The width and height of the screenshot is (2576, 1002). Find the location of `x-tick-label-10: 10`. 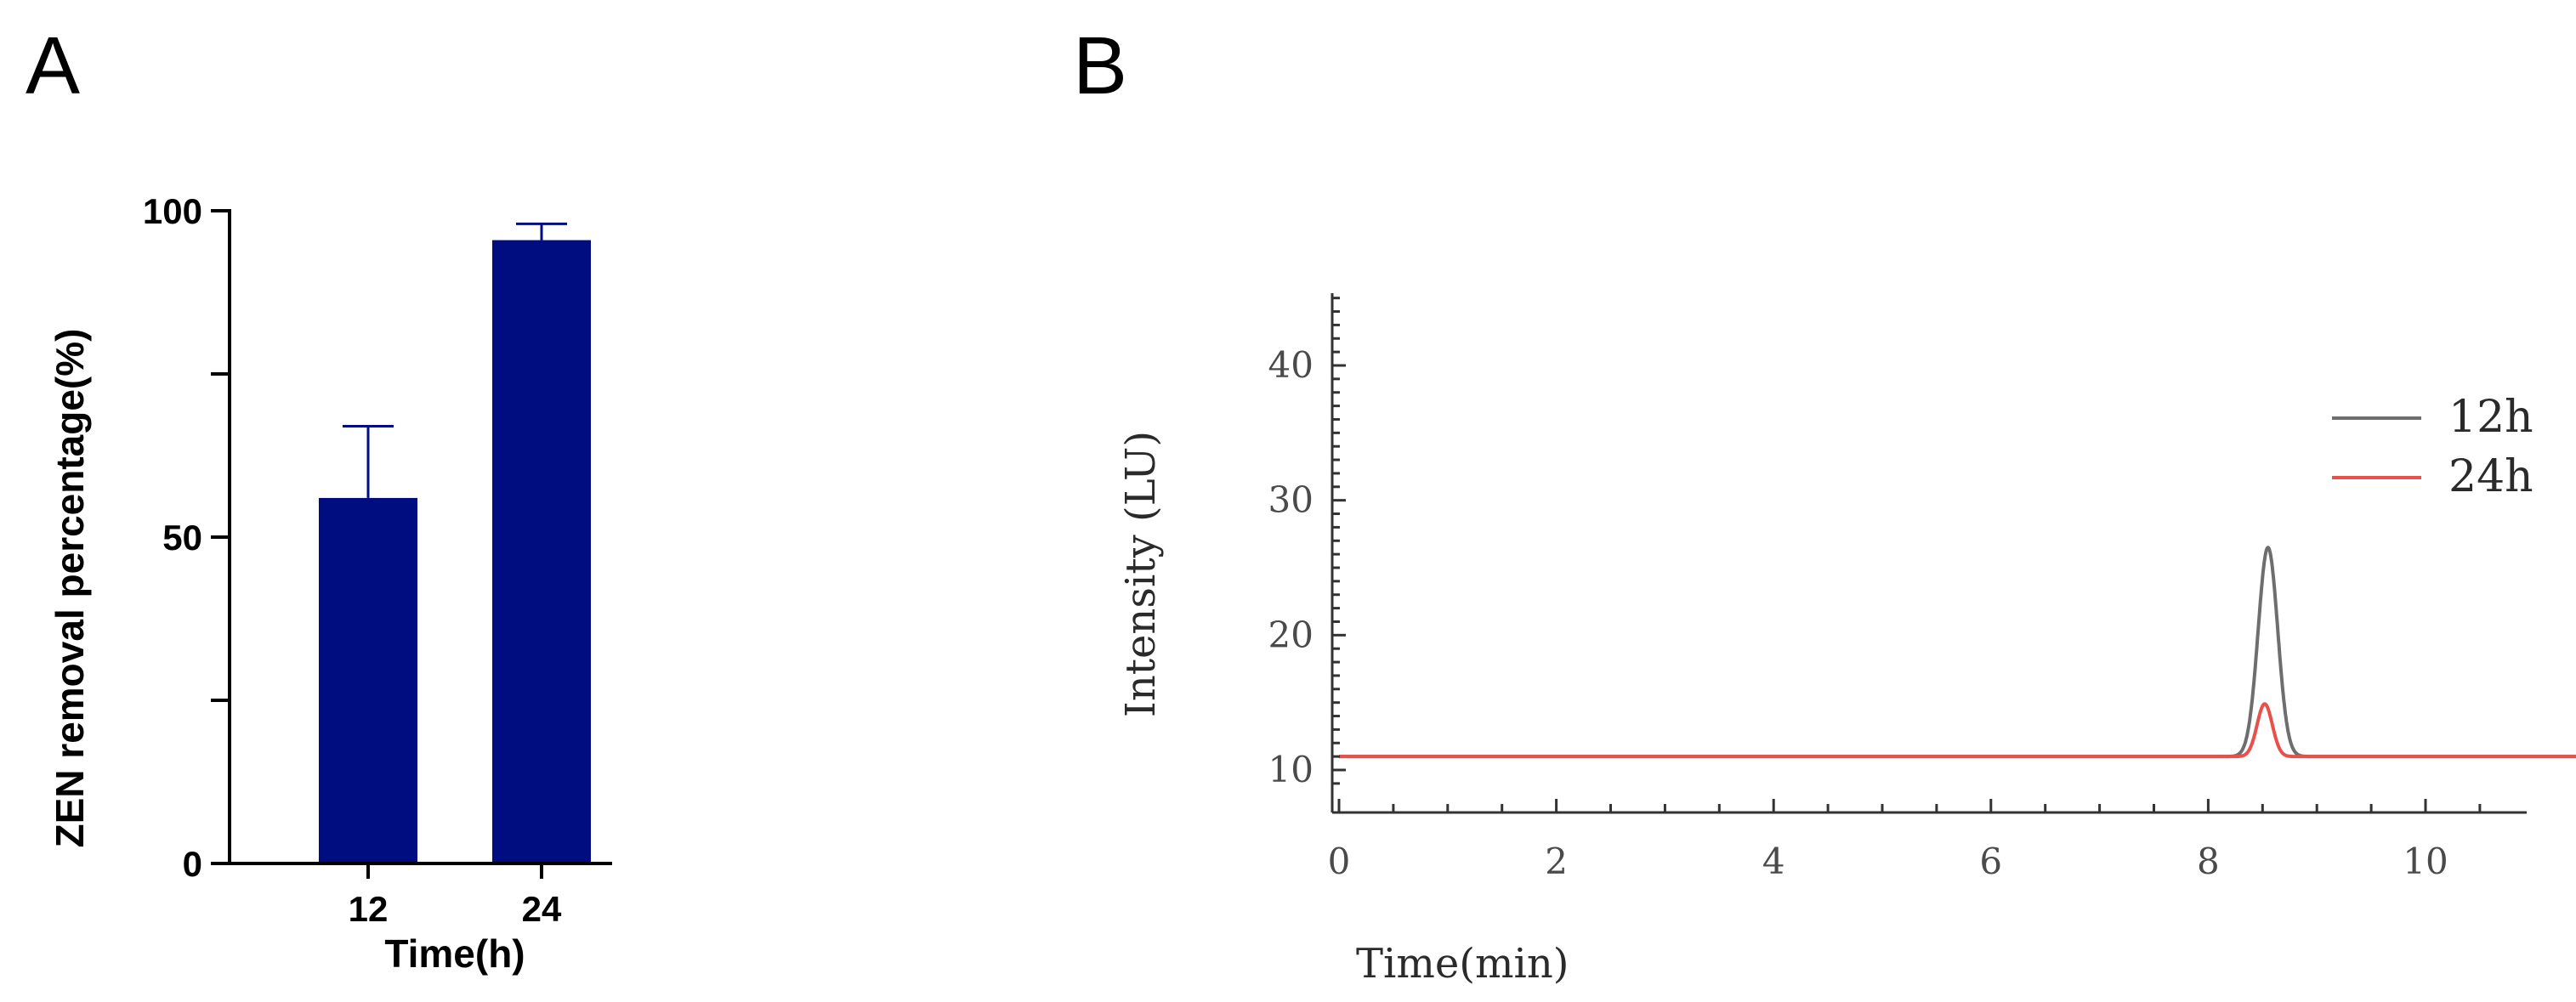

x-tick-label-10: 10 is located at coordinates (2426, 861).